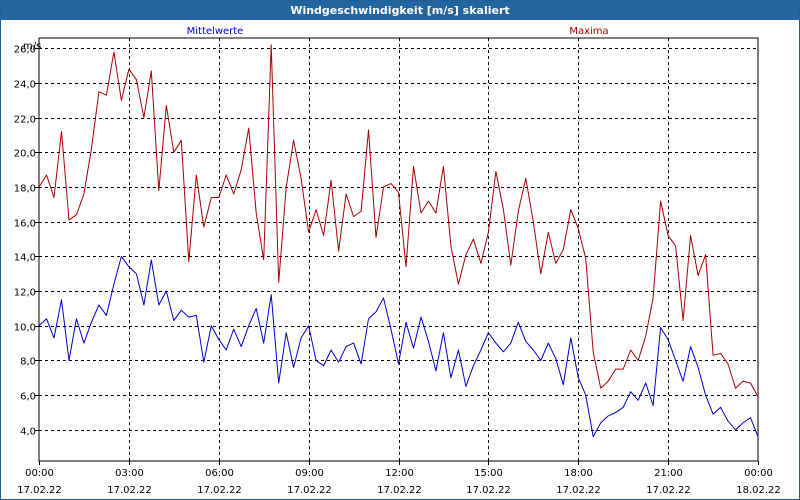  What do you see at coordinates (400, 10) in the screenshot?
I see `window-title: Windgeschwindigkeit [m/s] skaliert` at bounding box center [400, 10].